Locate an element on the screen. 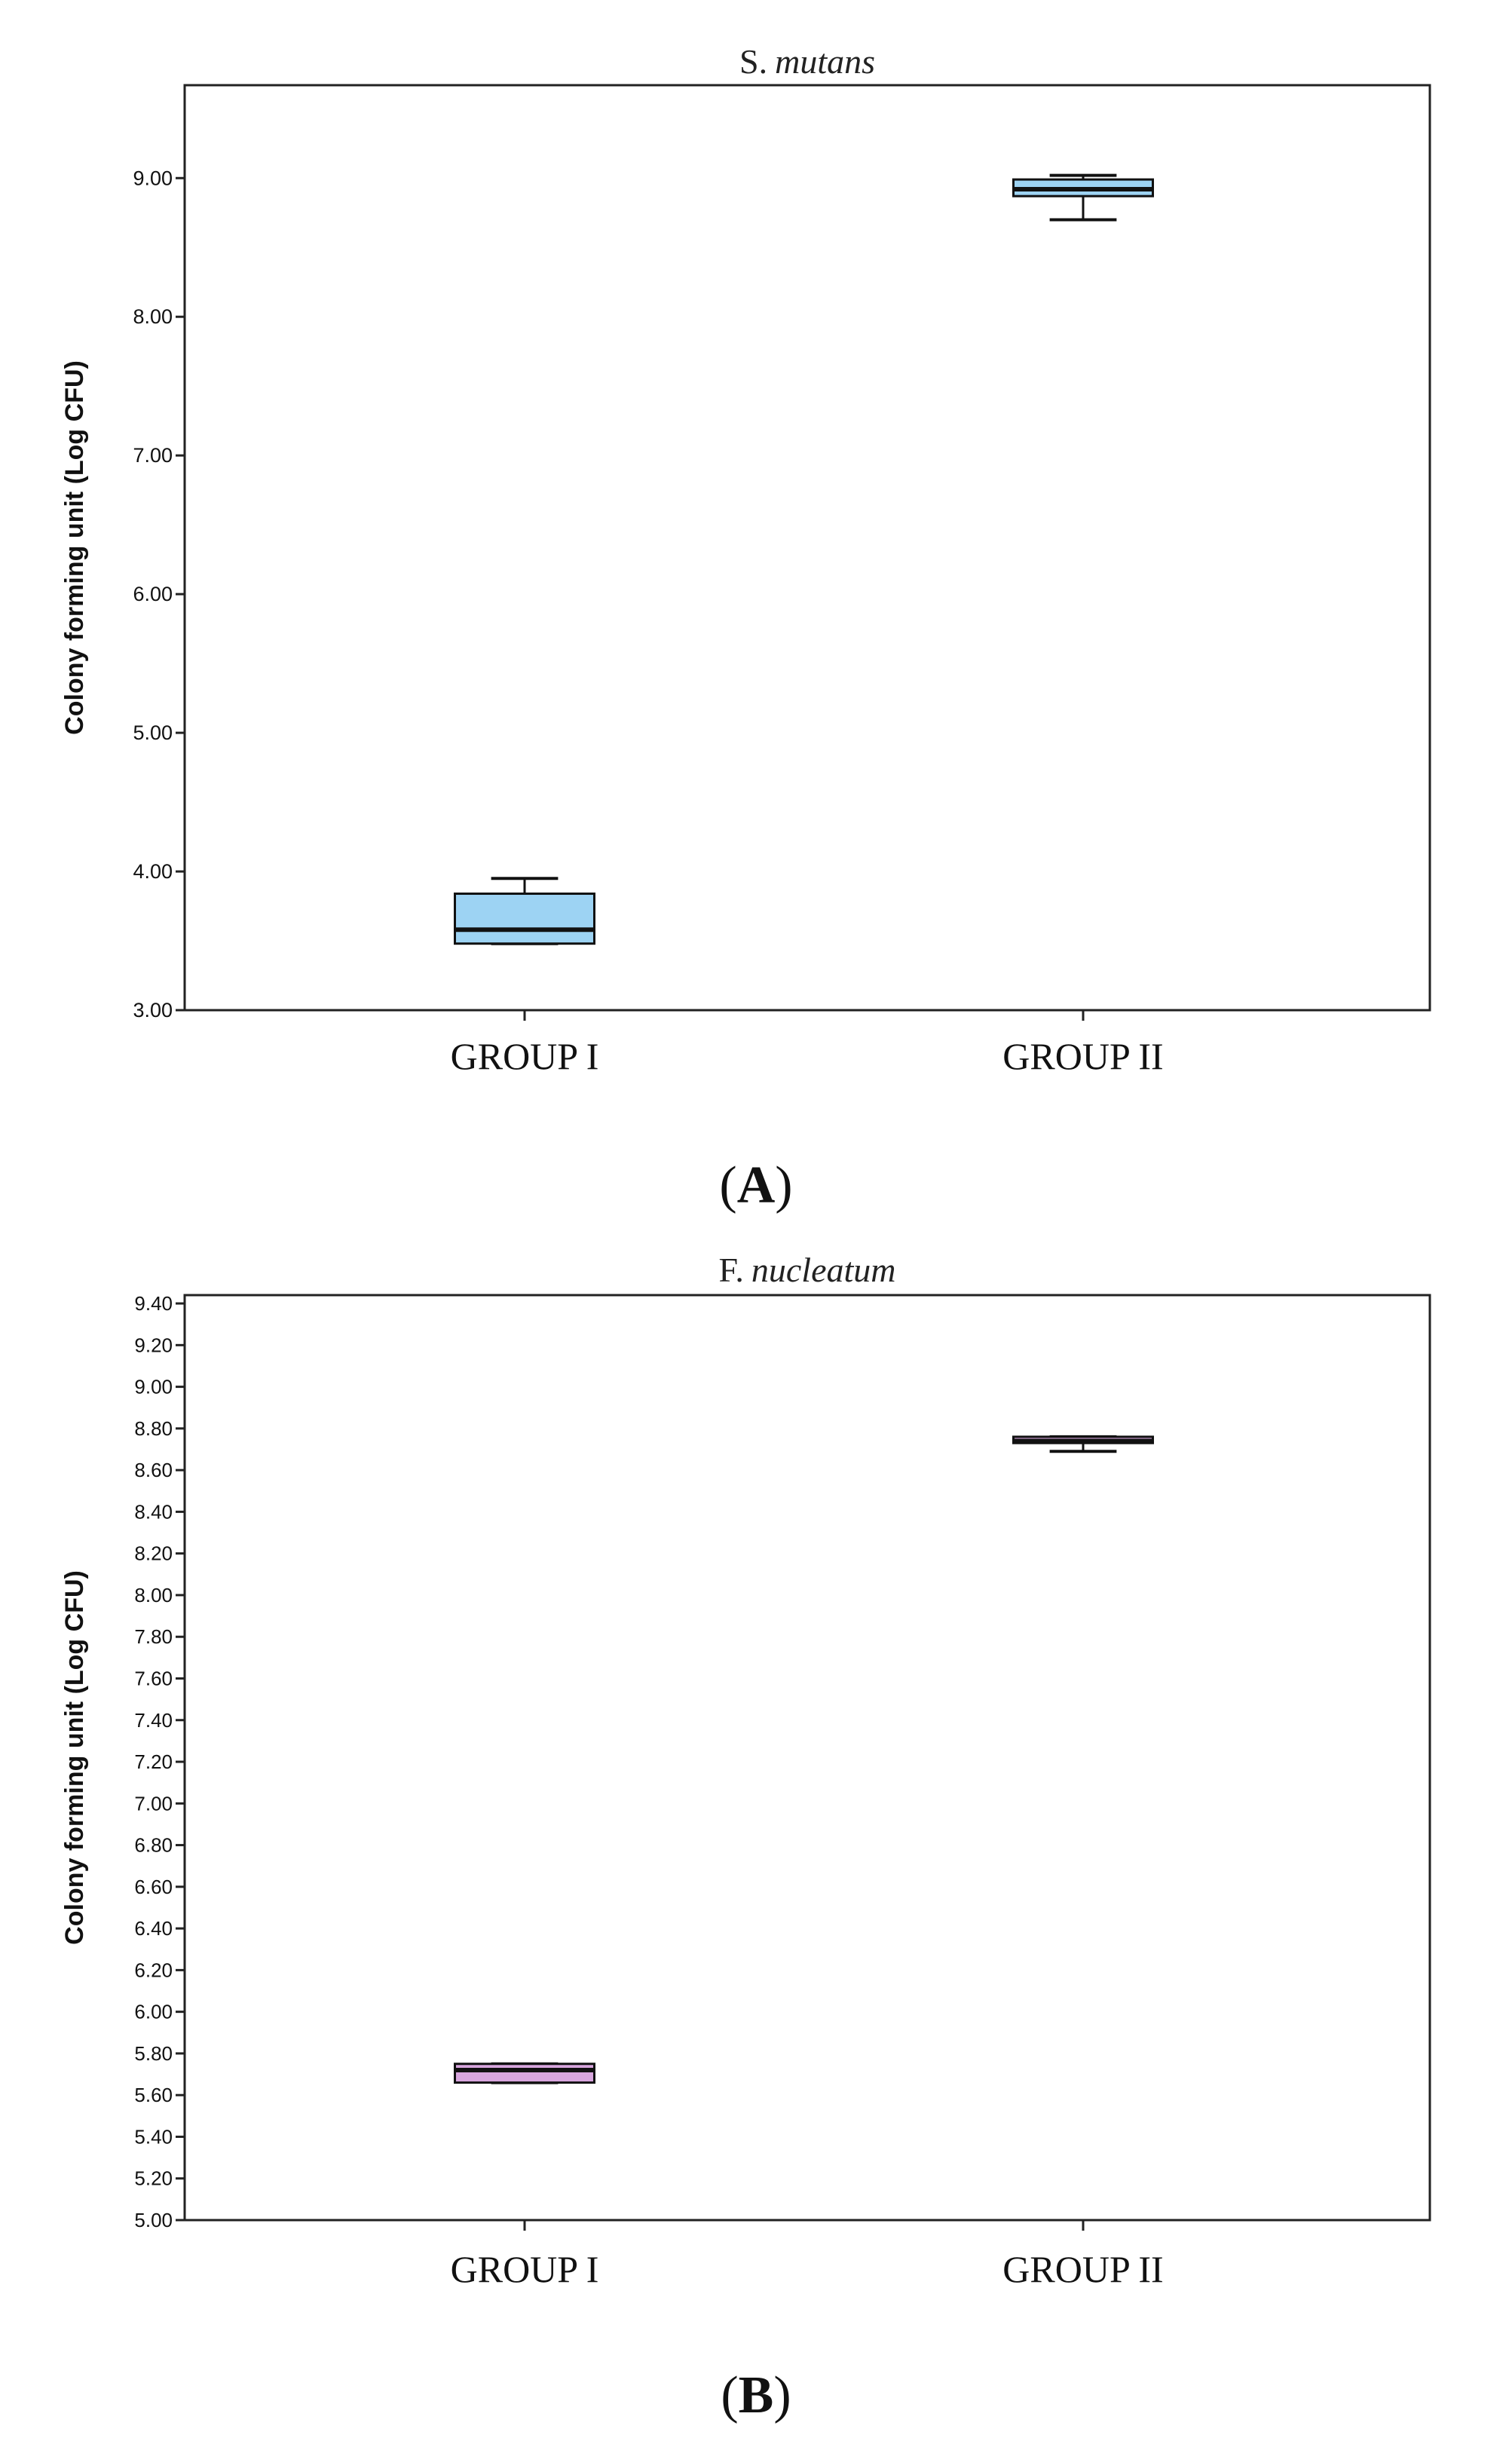 Image resolution: width=1512 pixels, height=2444 pixels. y-tick-label: 6.80 is located at coordinates (154, 1845).